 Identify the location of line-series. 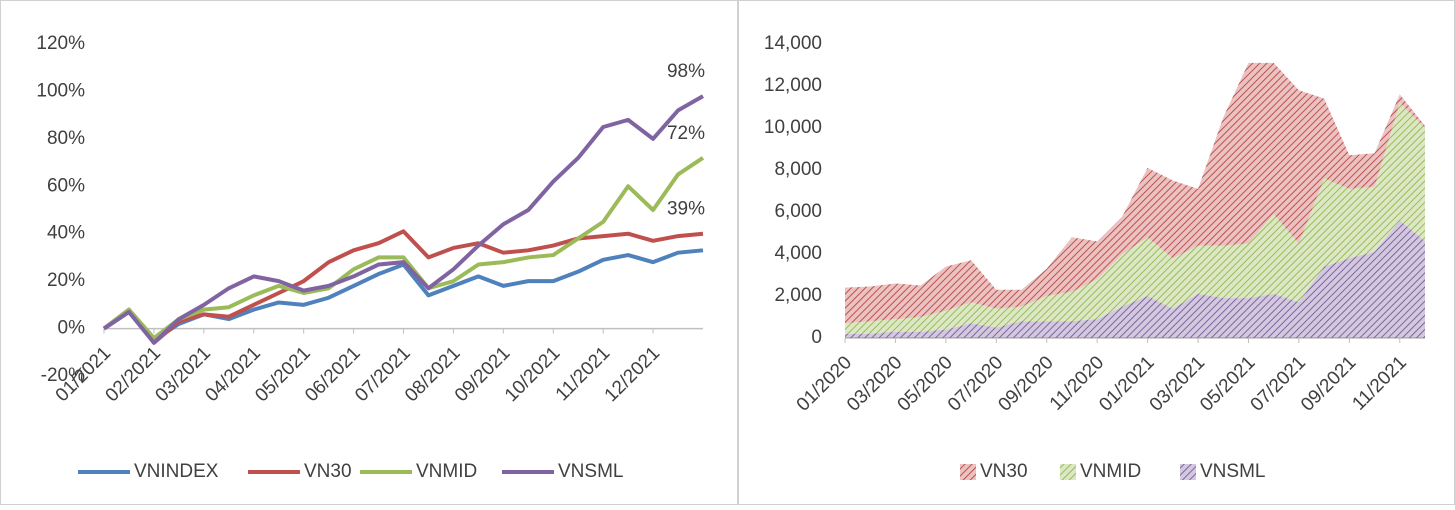
(403, 287).